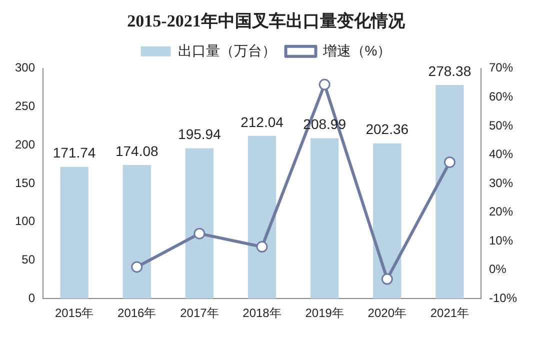  What do you see at coordinates (262, 313) in the screenshot?
I see `x-tick-label: 2018年` at bounding box center [262, 313].